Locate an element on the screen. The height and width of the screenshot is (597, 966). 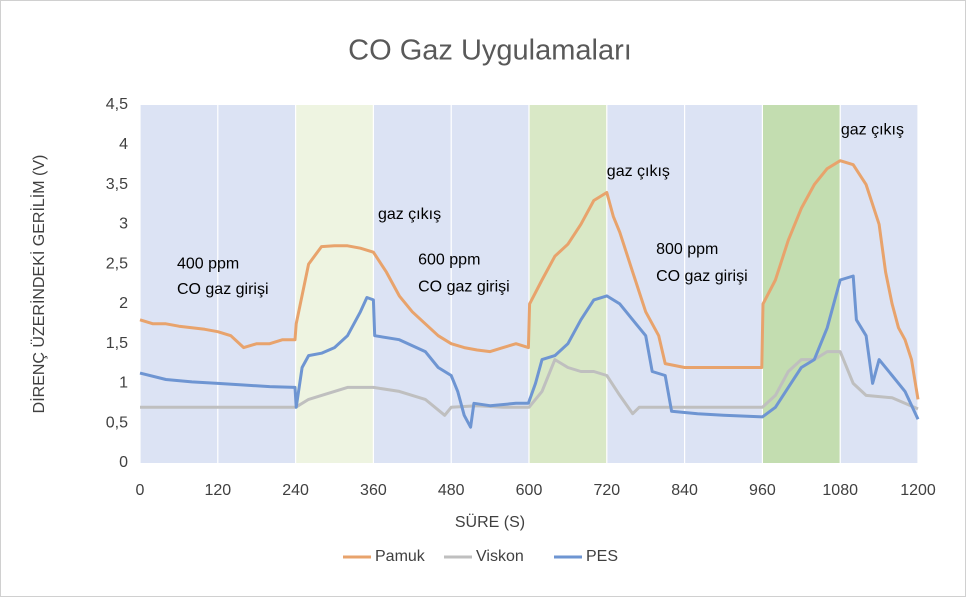
y-tick-label: 1 is located at coordinates (123, 383).